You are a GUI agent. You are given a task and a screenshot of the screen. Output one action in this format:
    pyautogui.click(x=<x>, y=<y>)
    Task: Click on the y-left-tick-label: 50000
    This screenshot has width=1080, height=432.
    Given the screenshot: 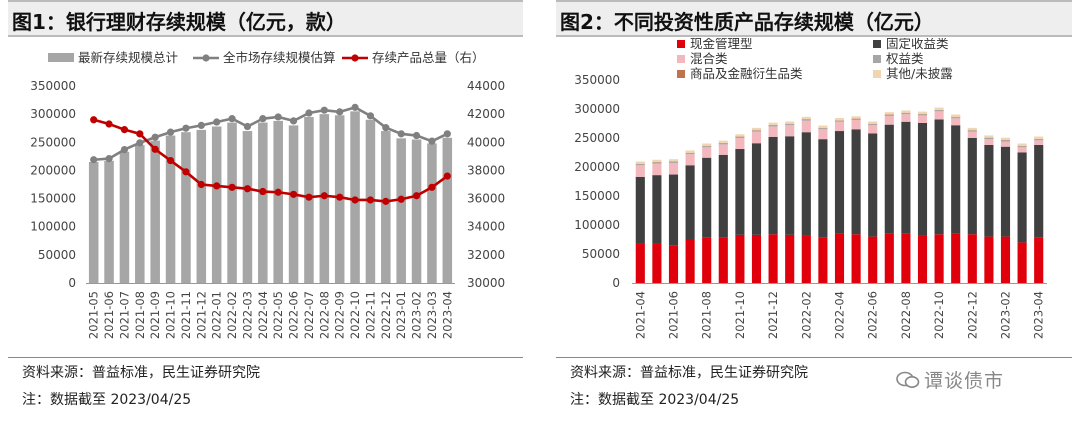 What is the action you would take?
    pyautogui.click(x=57, y=255)
    